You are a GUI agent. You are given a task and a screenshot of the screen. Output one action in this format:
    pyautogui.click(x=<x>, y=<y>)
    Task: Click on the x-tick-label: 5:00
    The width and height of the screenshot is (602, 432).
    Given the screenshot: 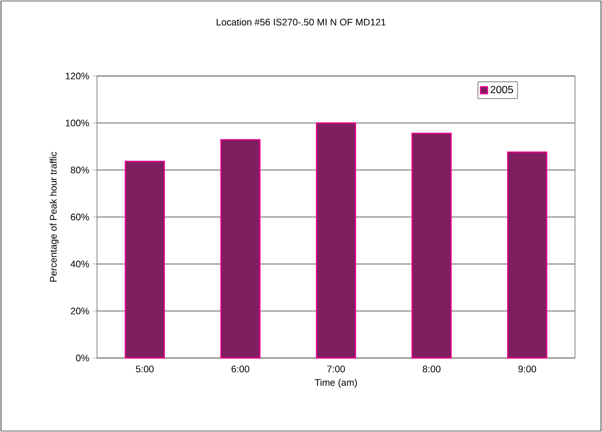 What is the action you would take?
    pyautogui.click(x=145, y=369)
    